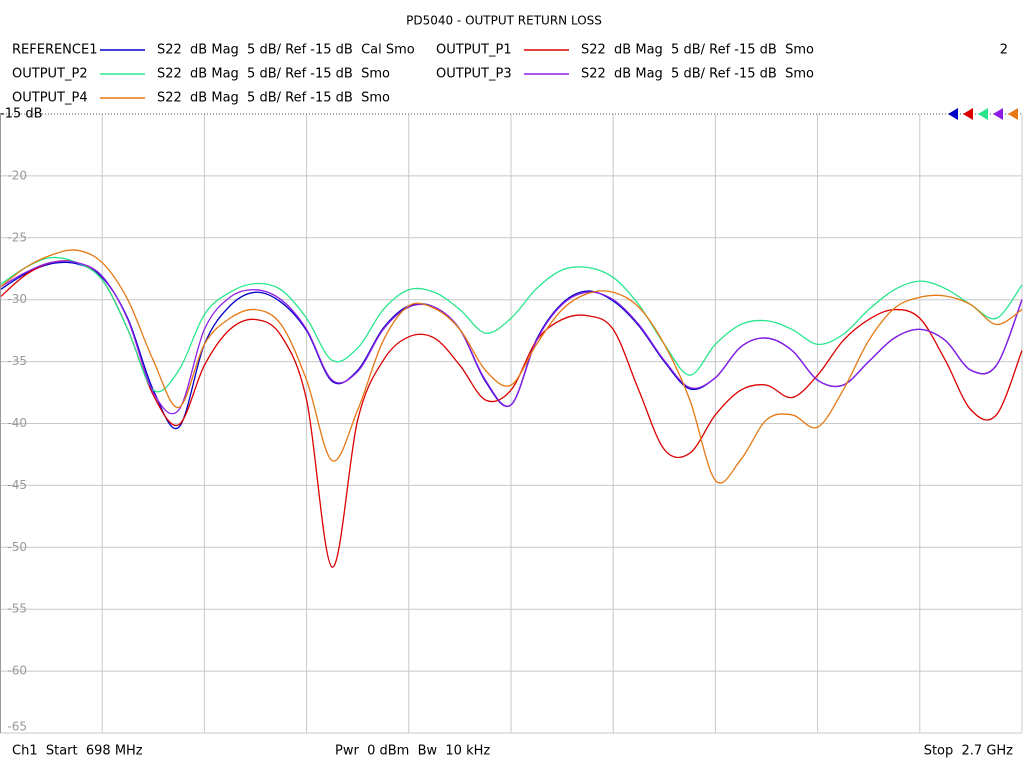 This screenshot has height=768, width=1024. Describe the element at coordinates (968, 751) in the screenshot. I see `footer-stop: Stop 2.7 GHz` at that location.